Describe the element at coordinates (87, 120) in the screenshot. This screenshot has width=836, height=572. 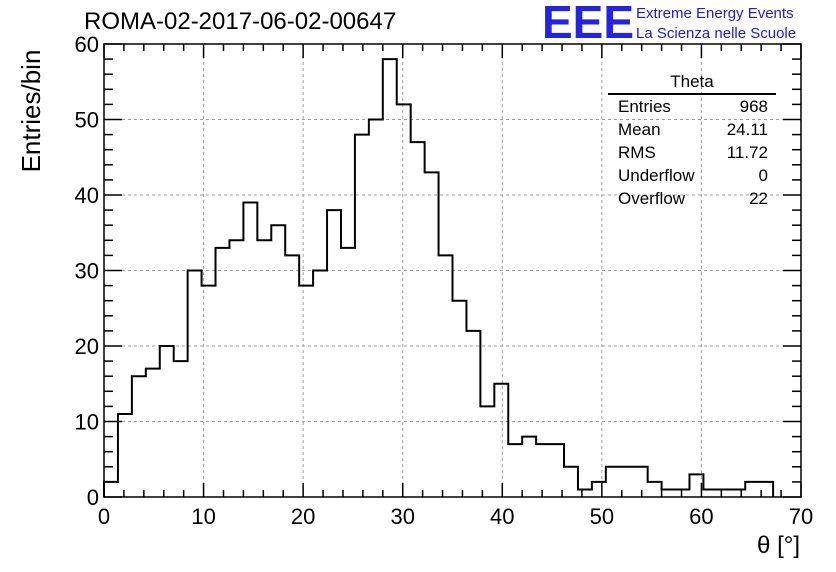
I see `y-tick-label: 50` at that location.